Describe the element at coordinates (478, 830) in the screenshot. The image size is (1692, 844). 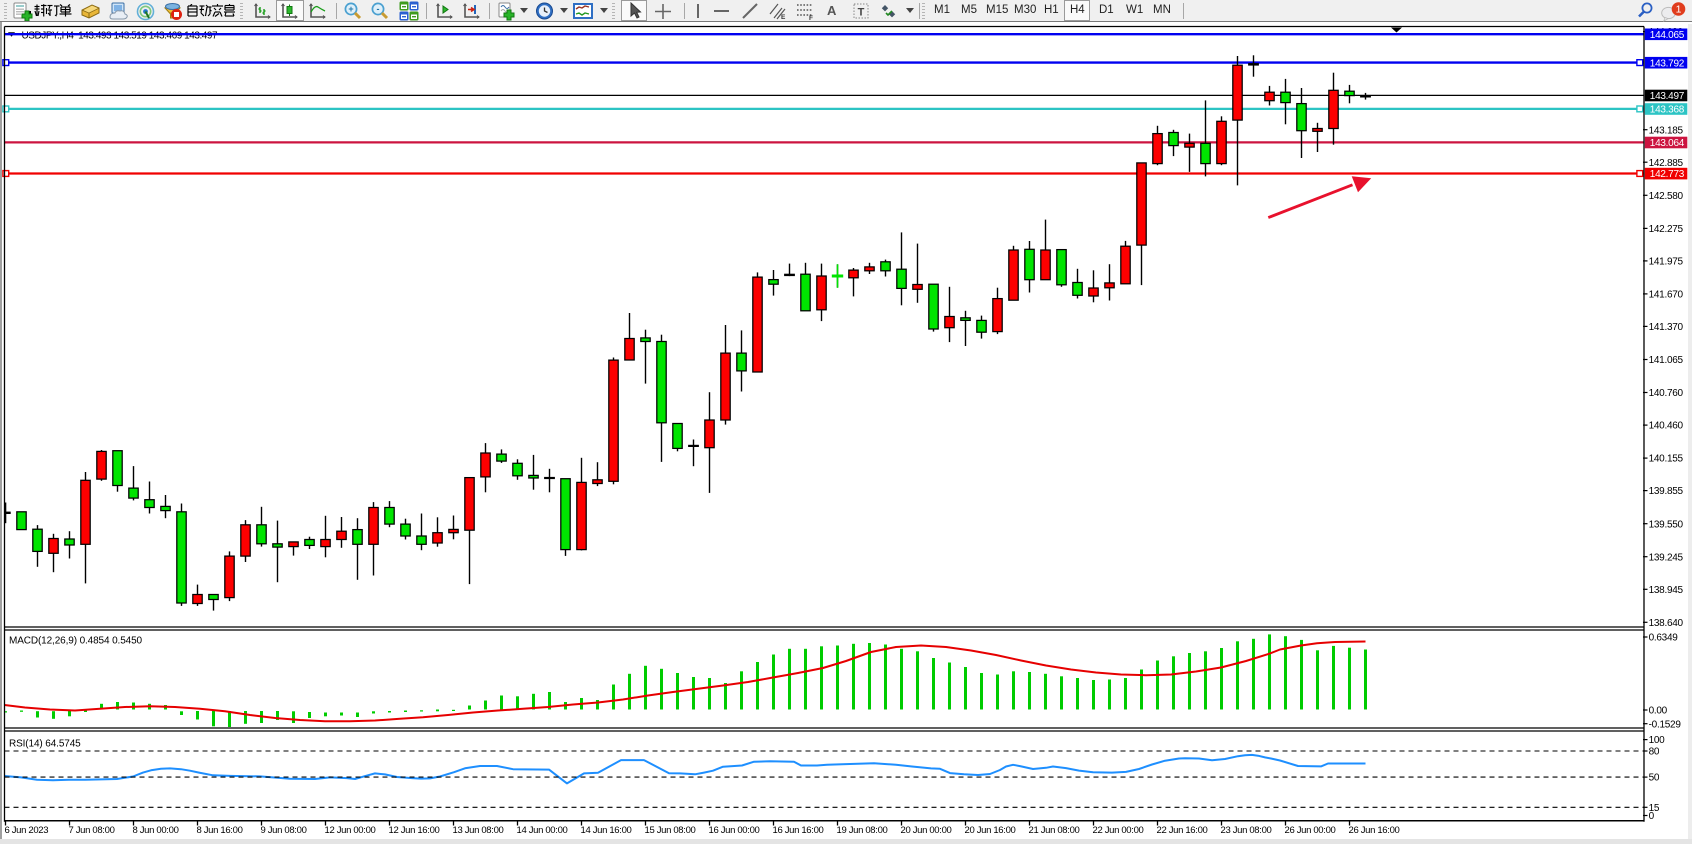
I see `svg-text: 13 Jun 08:00` at that location.